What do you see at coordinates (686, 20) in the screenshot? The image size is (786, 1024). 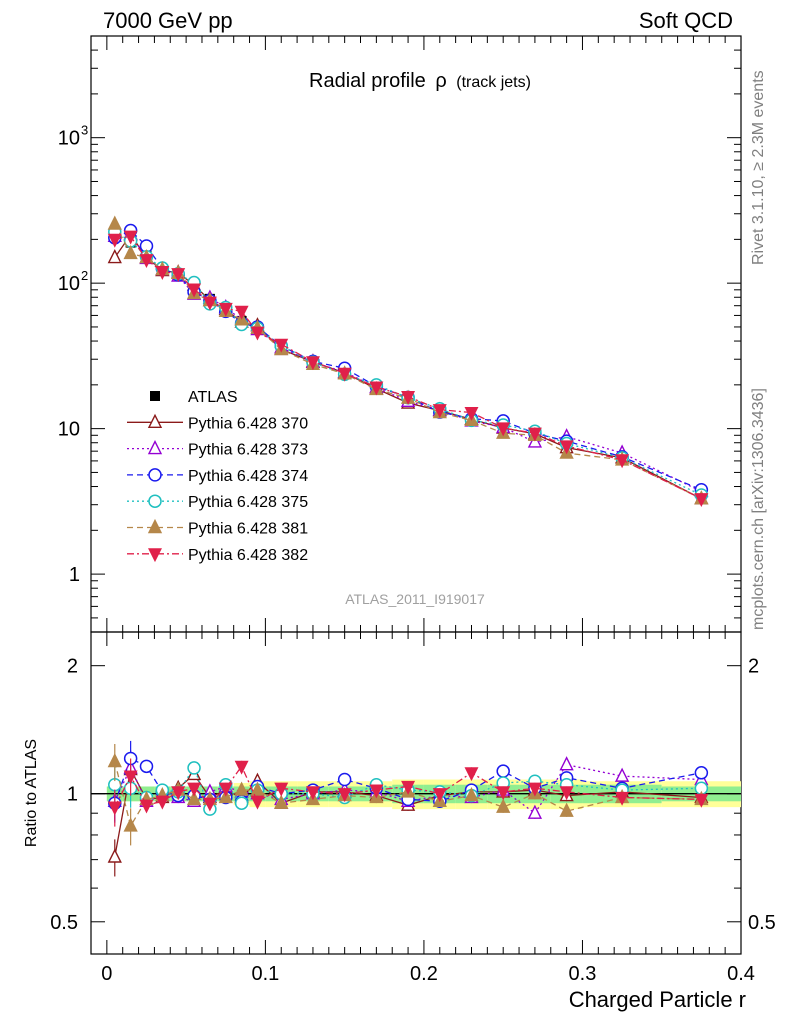 I see `header-right: Soft QCD` at bounding box center [686, 20].